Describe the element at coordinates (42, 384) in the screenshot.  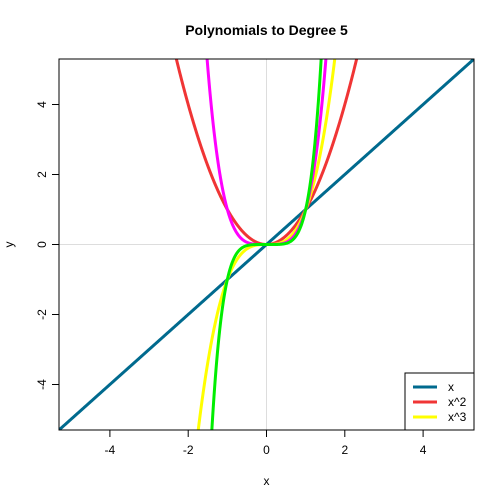
I see `y-tick-label: -4` at that location.